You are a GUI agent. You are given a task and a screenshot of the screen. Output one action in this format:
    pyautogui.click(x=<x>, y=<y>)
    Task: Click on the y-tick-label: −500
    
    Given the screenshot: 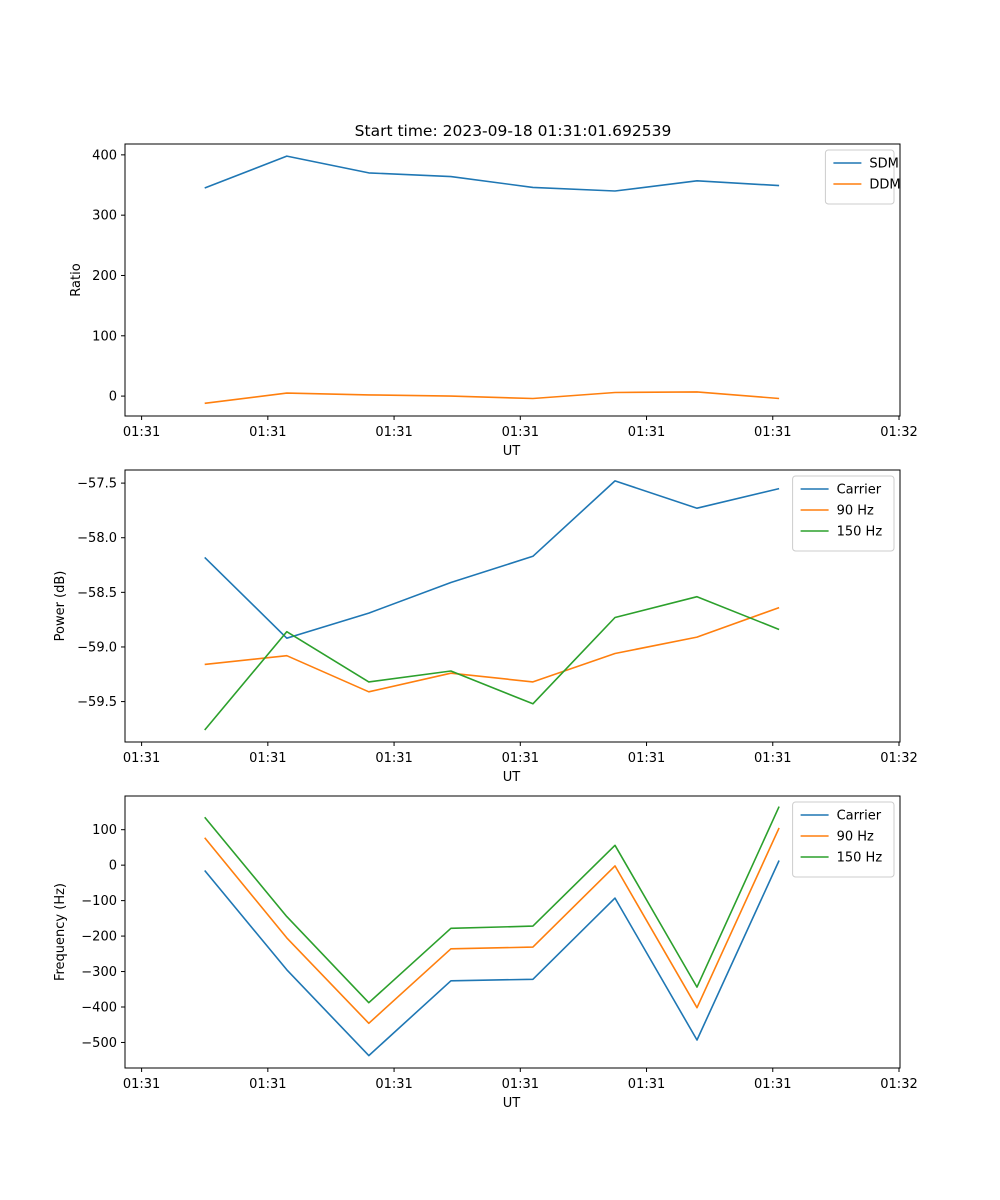 What is the action you would take?
    pyautogui.click(x=99, y=1043)
    